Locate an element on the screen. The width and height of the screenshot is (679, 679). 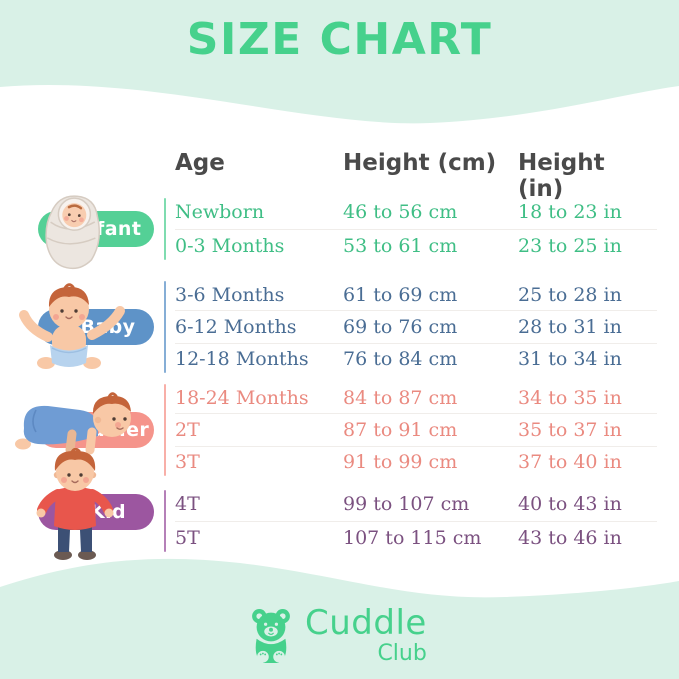
table-row: 3T 91 to 99 cm 37 to 40 in is located at coordinates (416, 462).